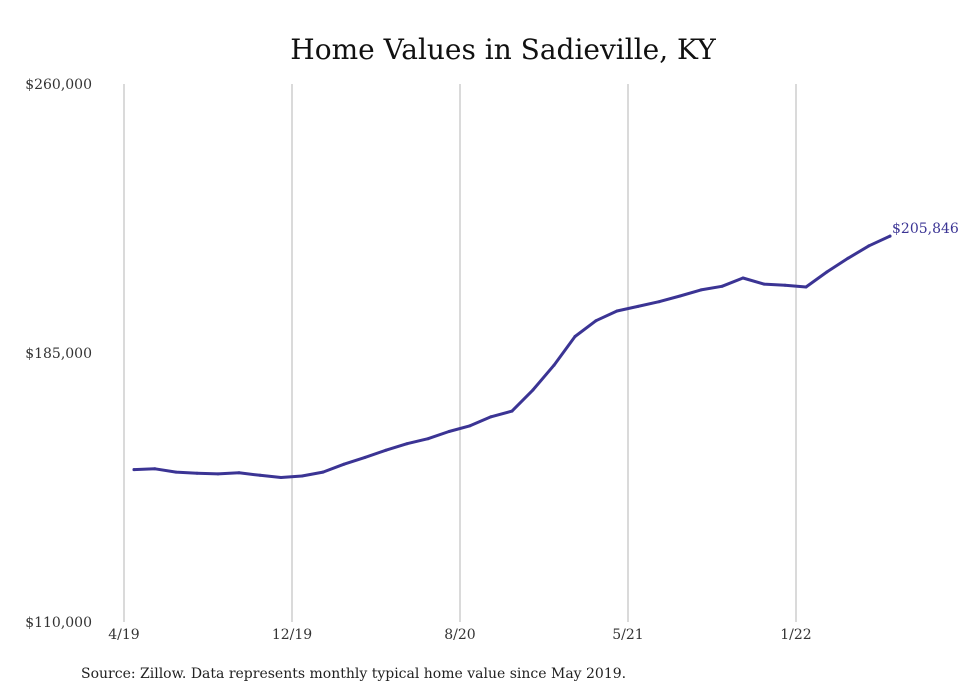 The width and height of the screenshot is (980, 699). I want to click on y-tick-label: $110,000, so click(58, 623).